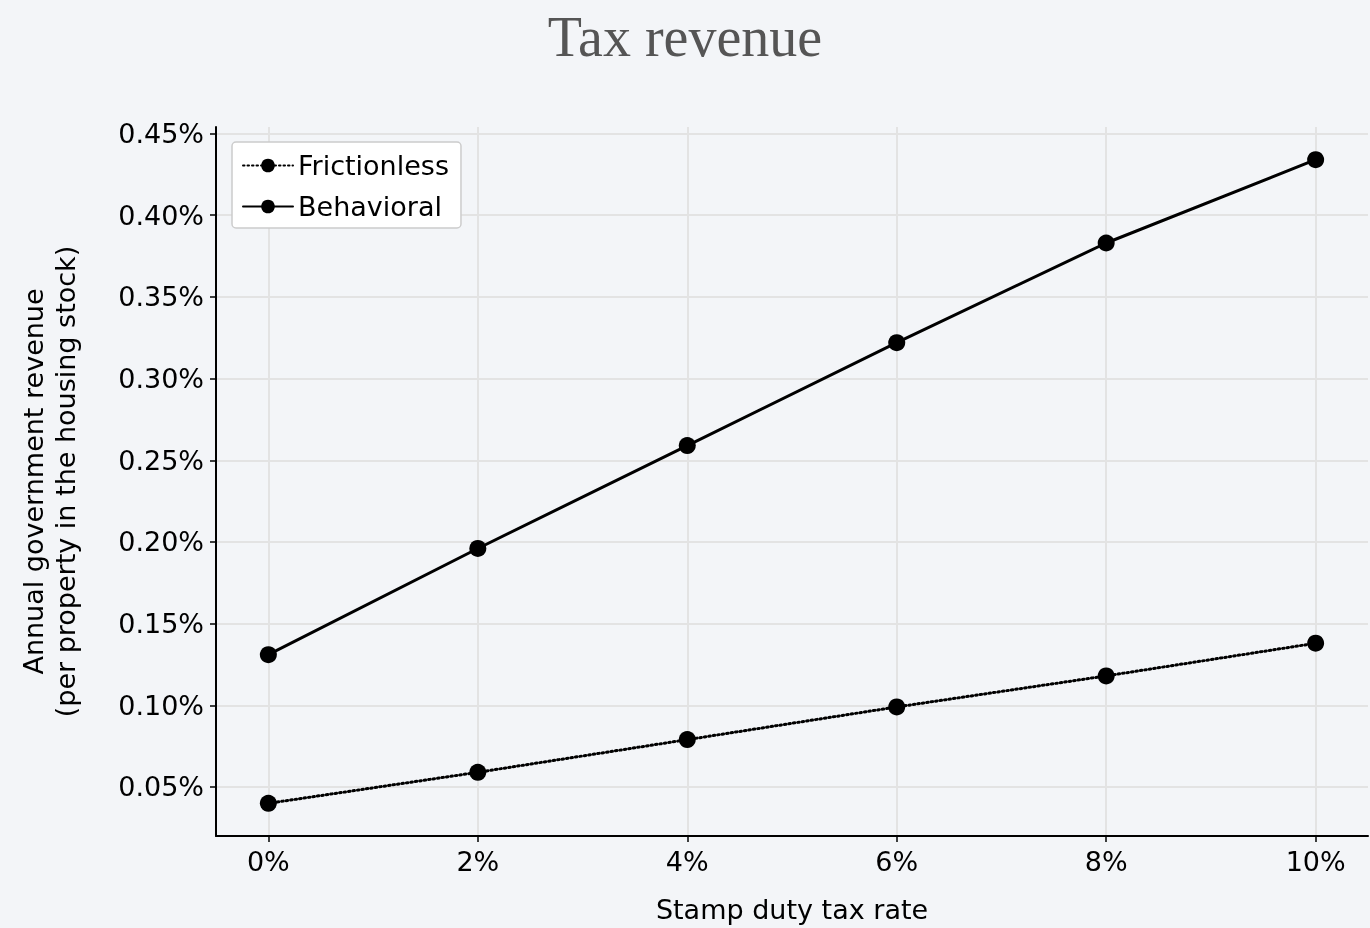  I want to click on x-tick-label: 0%, so click(268, 861).